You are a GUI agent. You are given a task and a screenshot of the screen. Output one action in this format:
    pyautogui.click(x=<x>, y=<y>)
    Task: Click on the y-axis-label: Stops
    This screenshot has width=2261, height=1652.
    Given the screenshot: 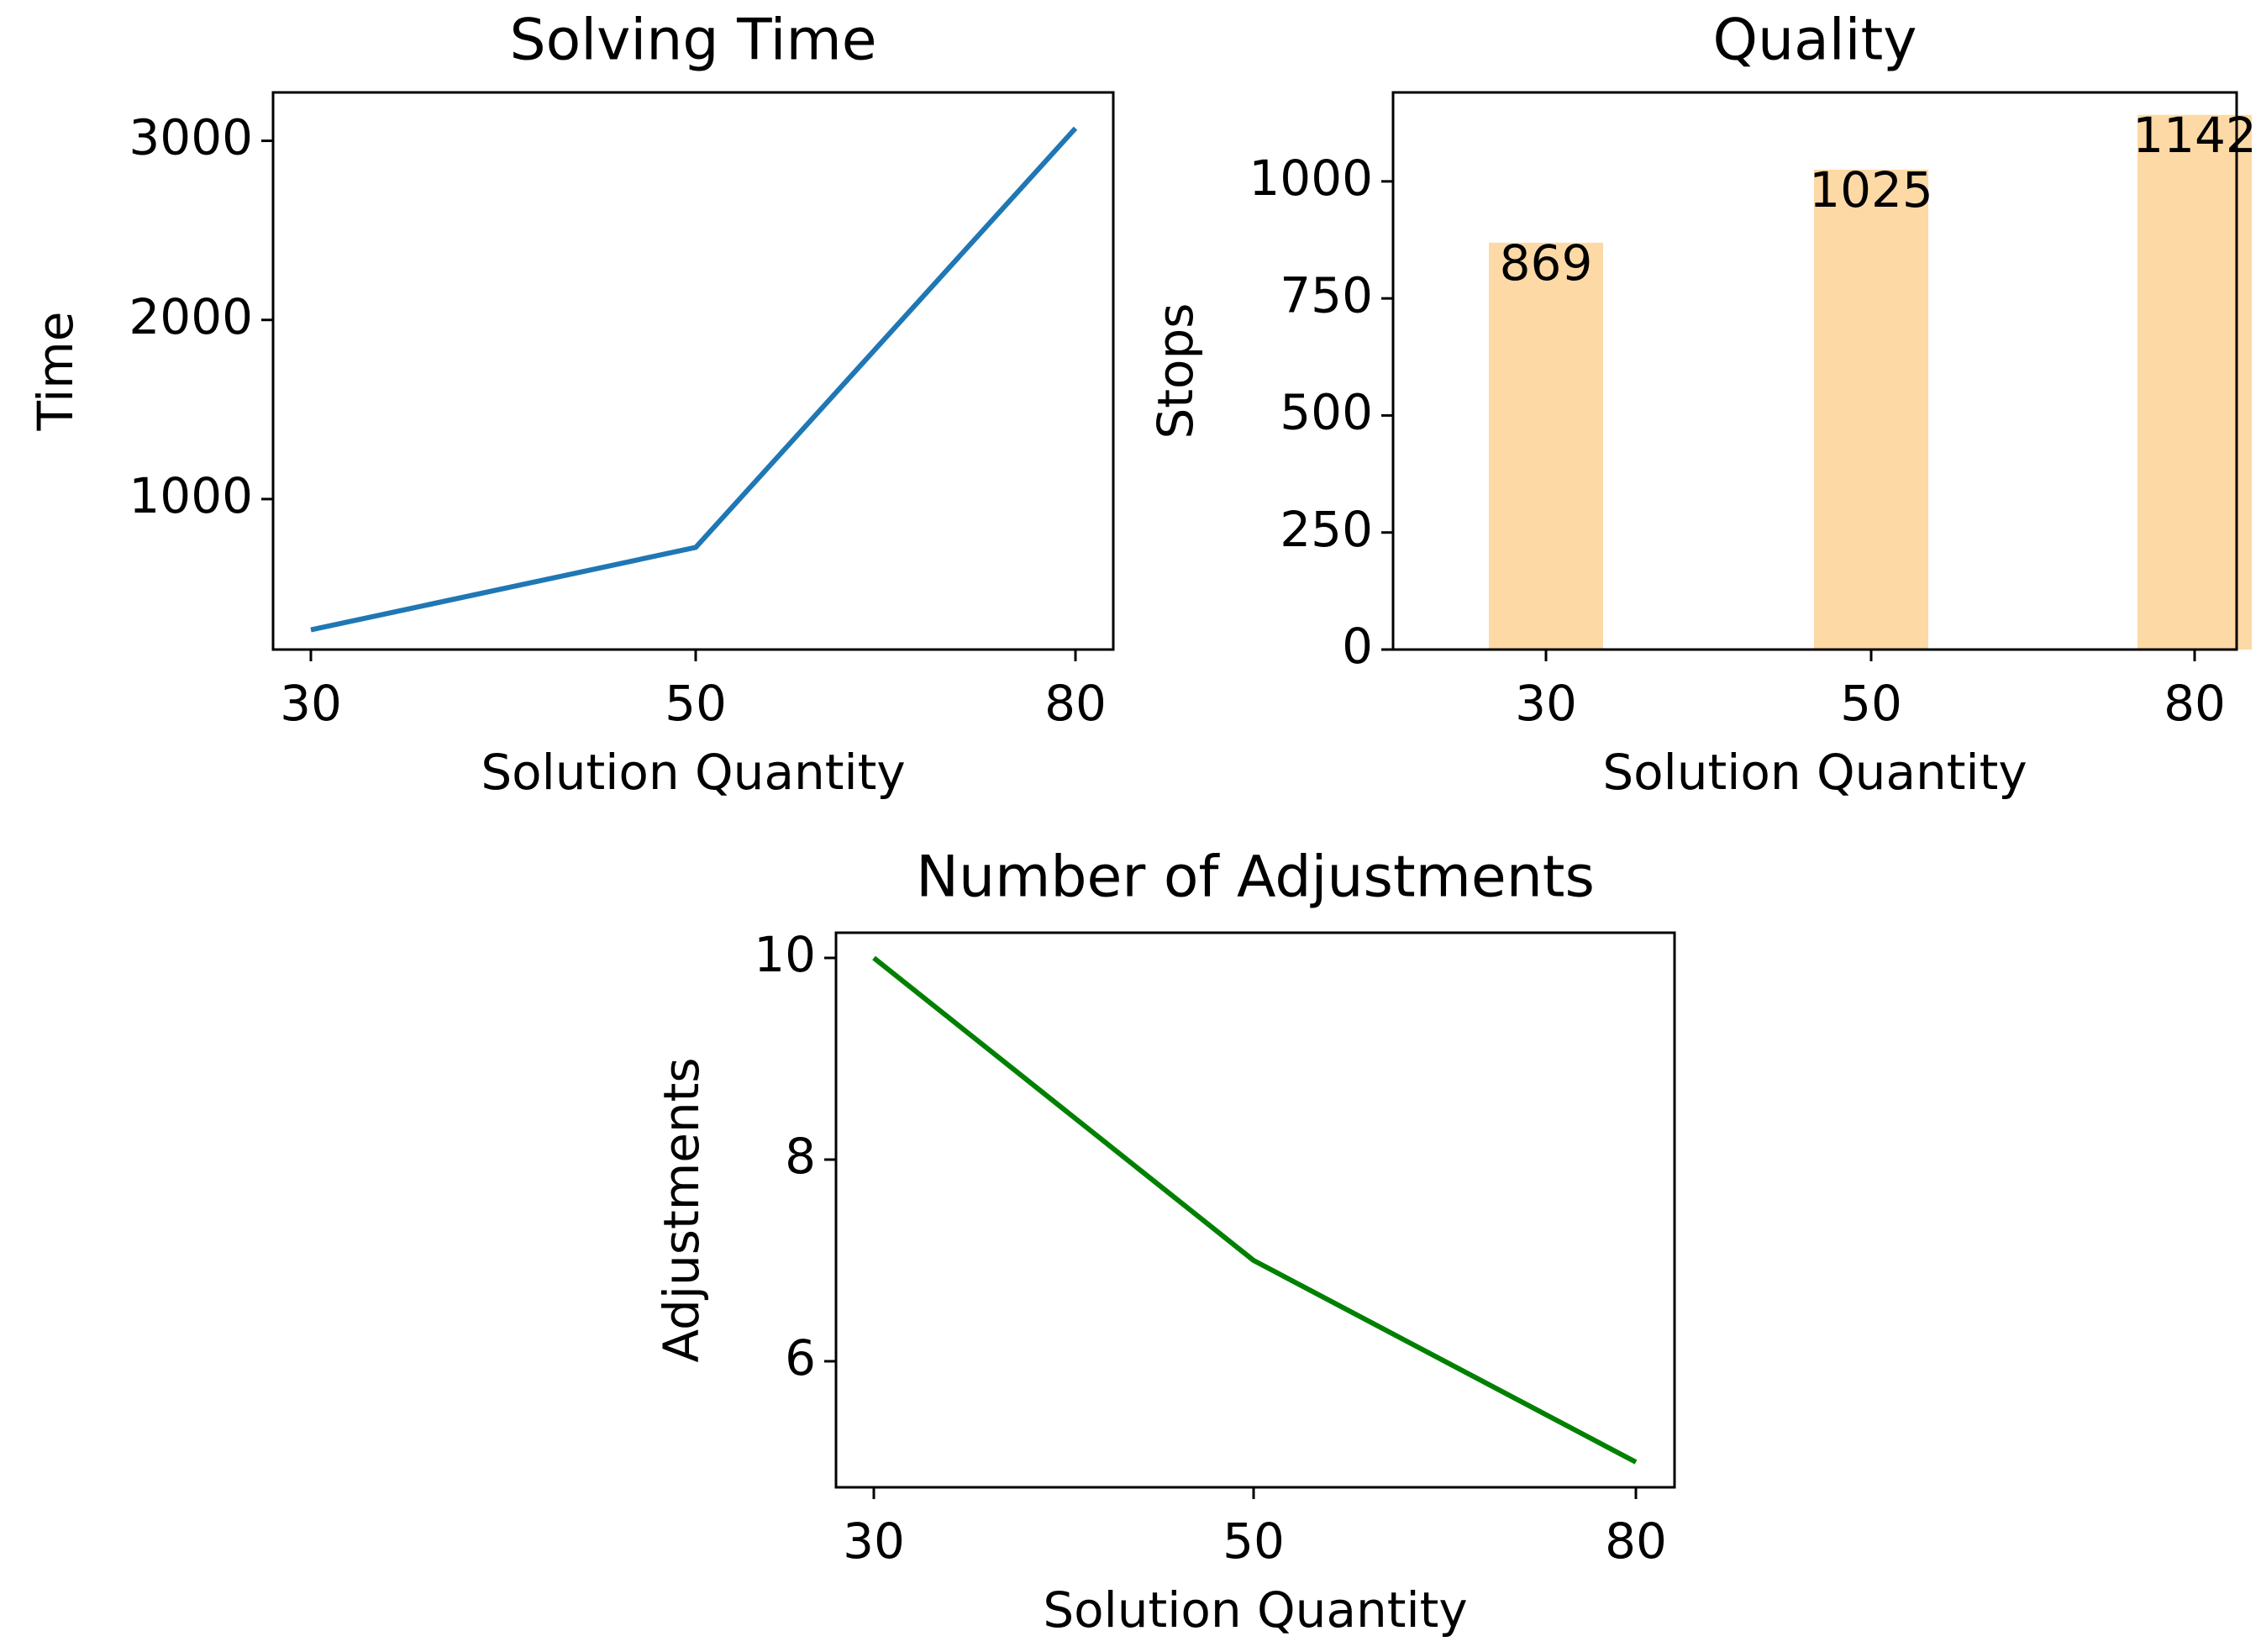 What is the action you would take?
    pyautogui.click(x=1175, y=371)
    